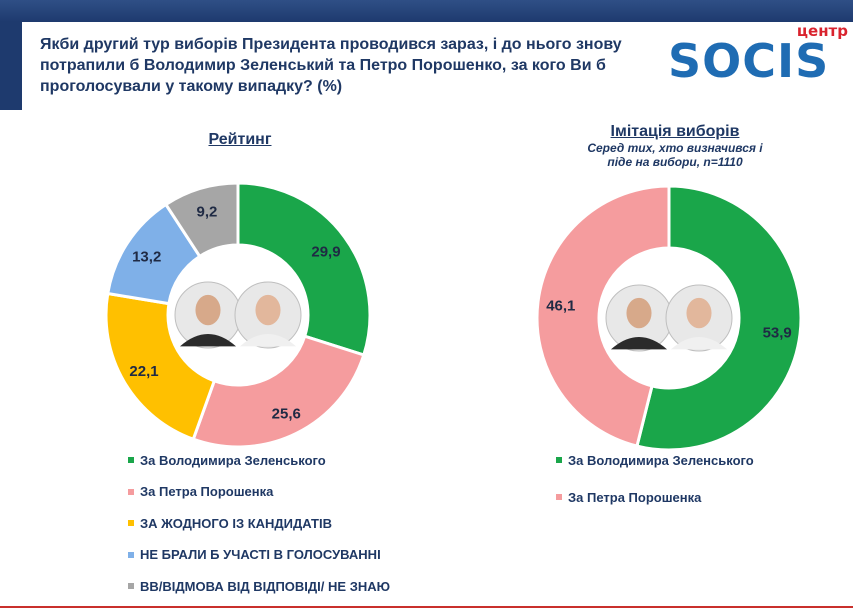 The width and height of the screenshot is (853, 611). What do you see at coordinates (822, 31) in the screenshot?
I see `logo-small-text: центр` at bounding box center [822, 31].